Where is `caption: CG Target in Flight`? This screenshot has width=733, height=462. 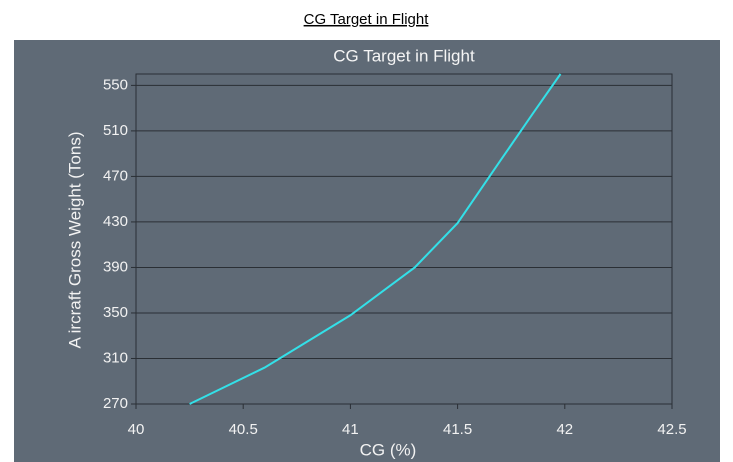 caption: CG Target in Flight is located at coordinates (367, 19).